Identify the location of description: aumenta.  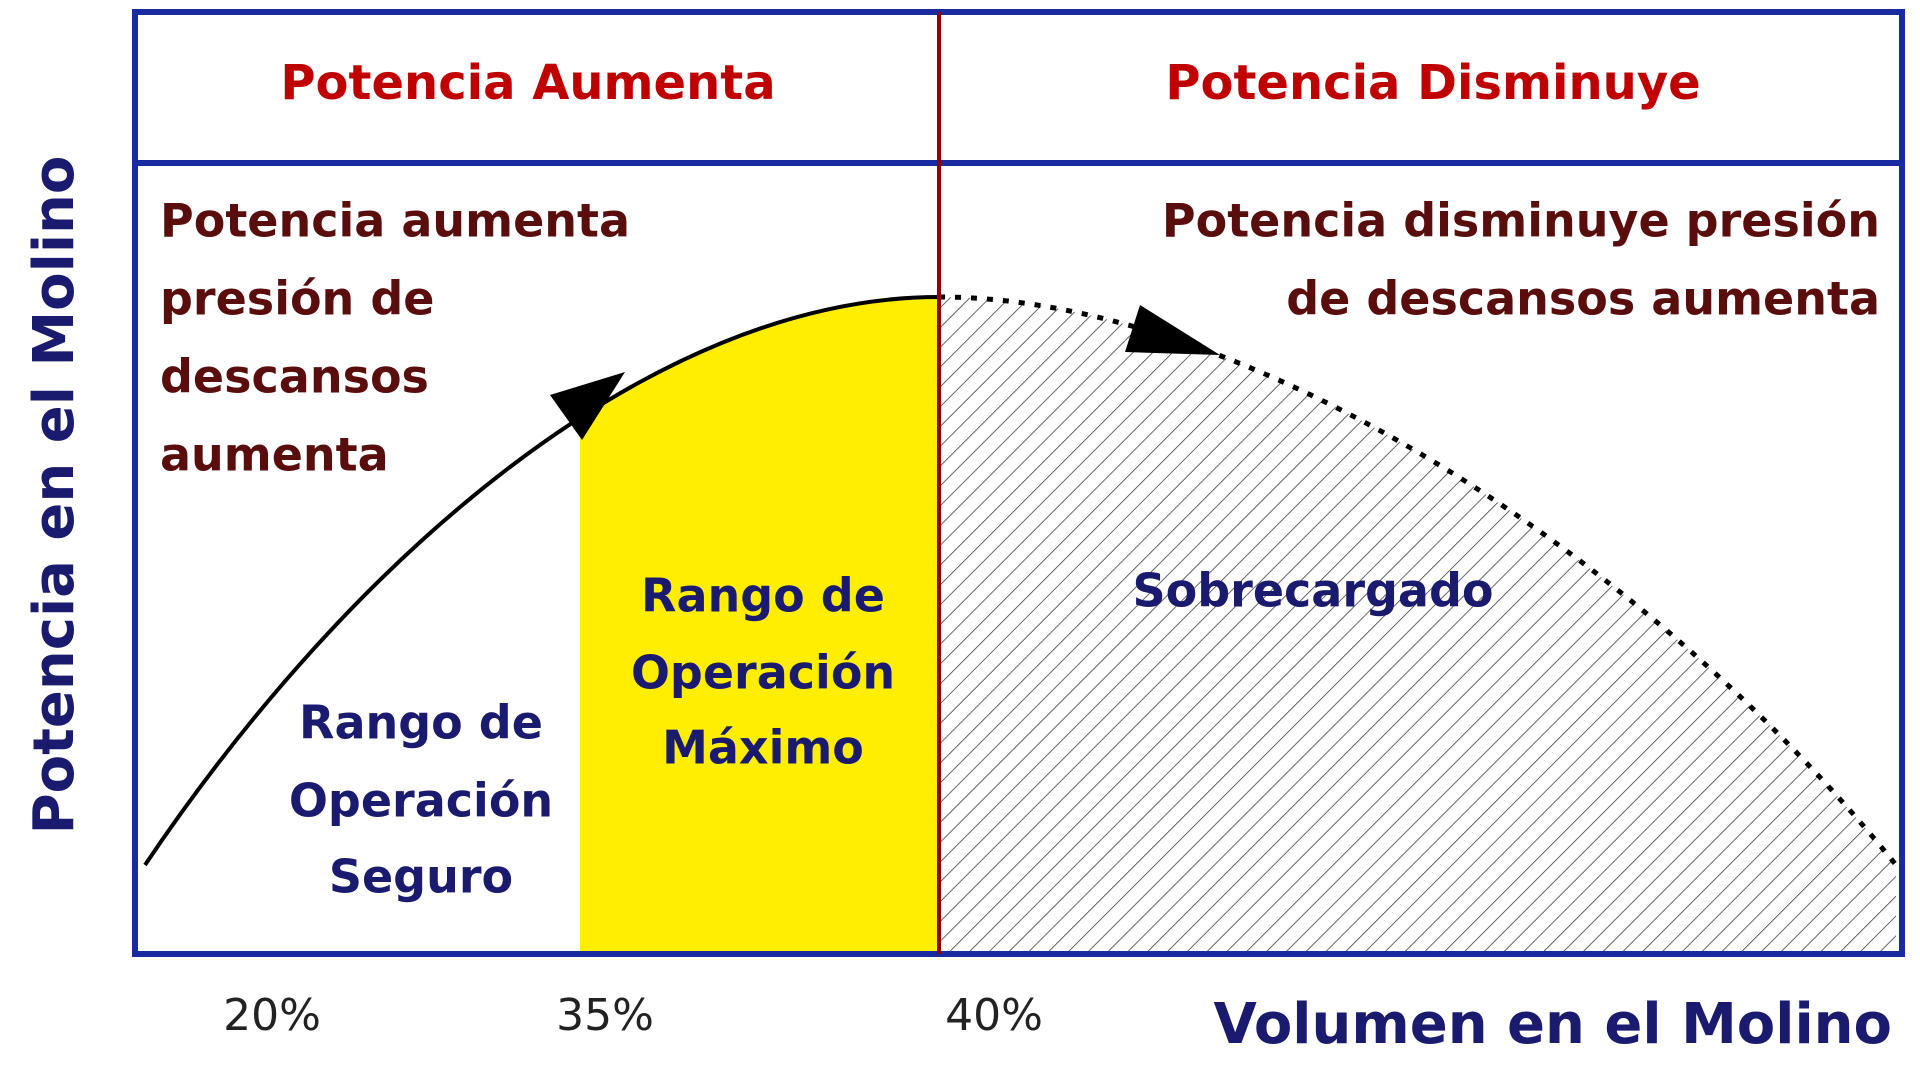
(274, 455).